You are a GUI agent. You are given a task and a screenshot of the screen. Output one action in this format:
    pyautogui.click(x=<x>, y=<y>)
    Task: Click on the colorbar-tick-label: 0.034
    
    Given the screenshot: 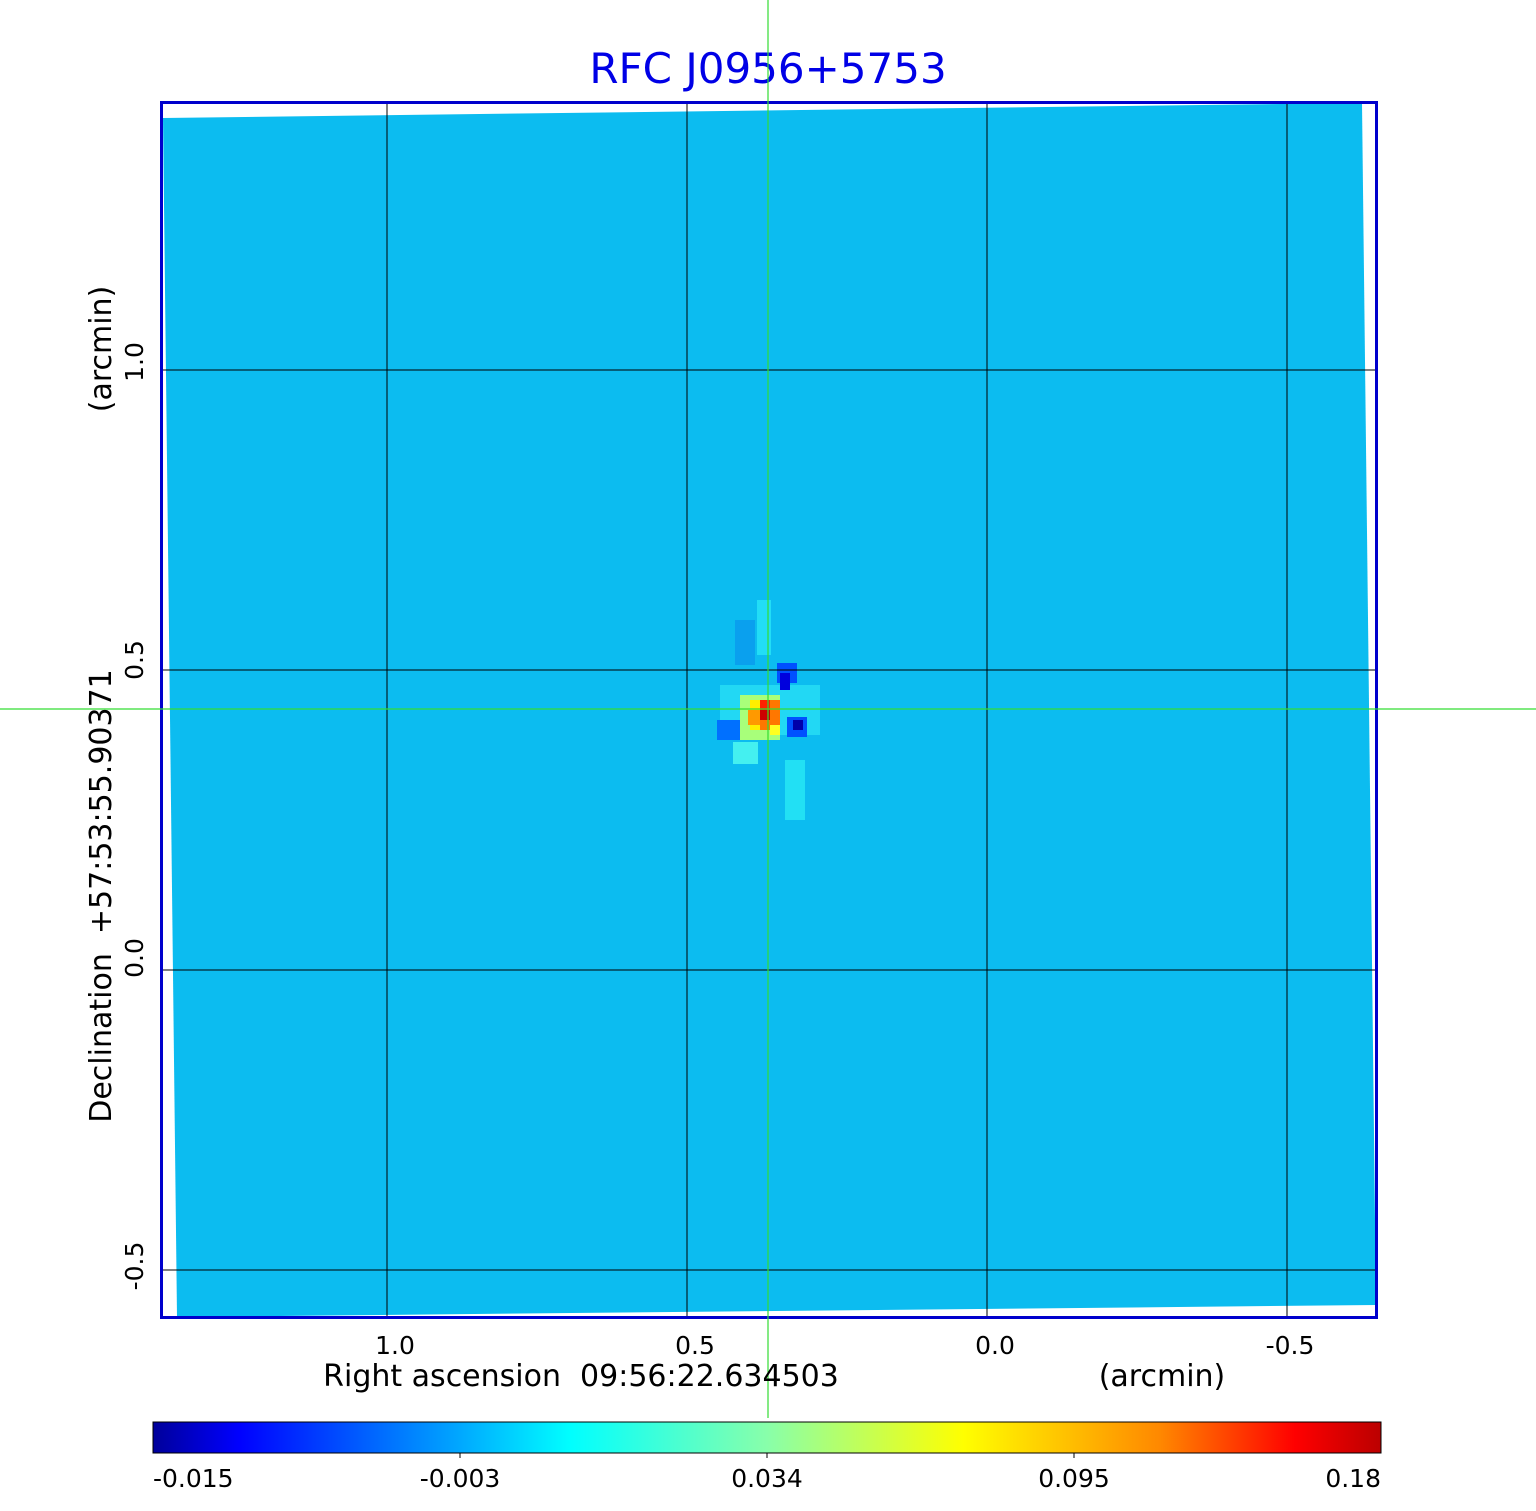 What is the action you would take?
    pyautogui.click(x=767, y=1478)
    